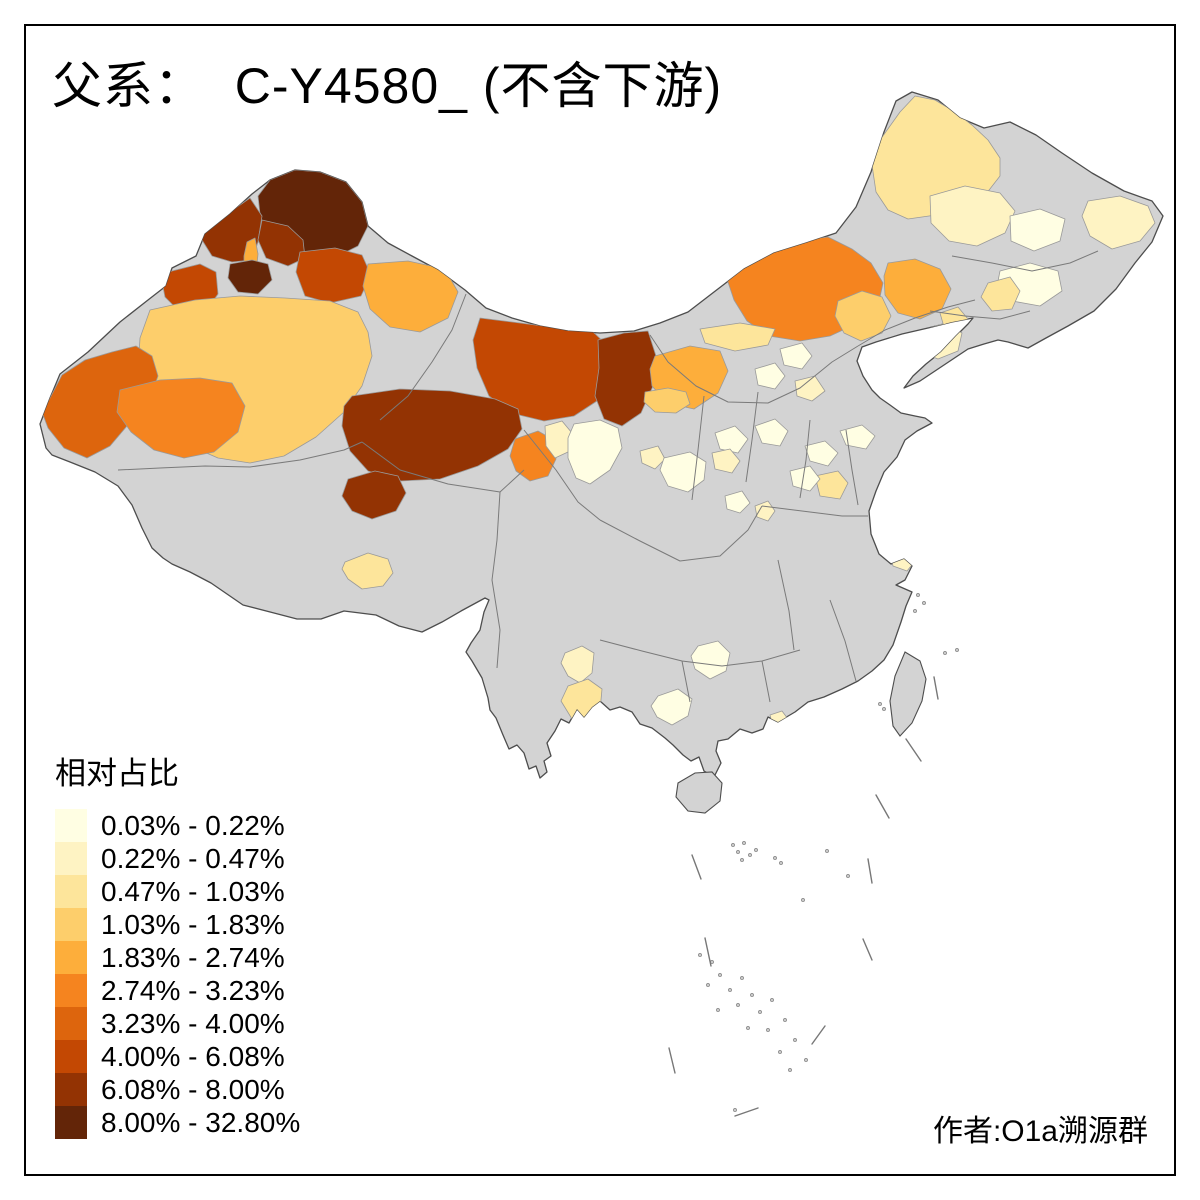 Image resolution: width=1200 pixels, height=1200 pixels. I want to click on page-title: 父系： C-Y4580_ (不含下游), so click(387, 86).